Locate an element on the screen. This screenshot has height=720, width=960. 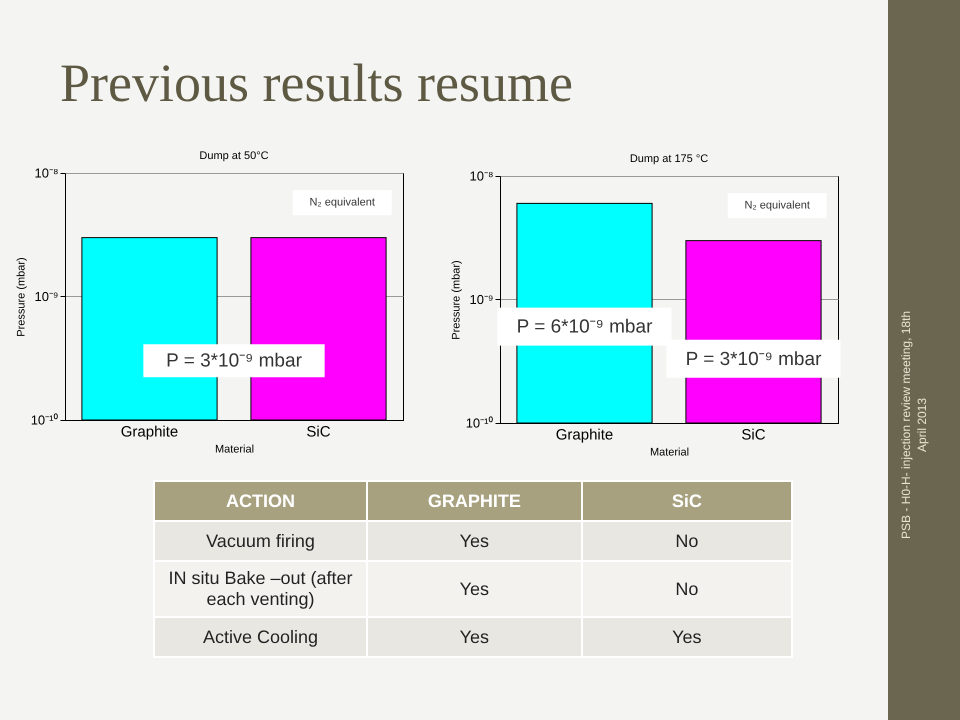
category-label: Vacuum firing is located at coordinates (260, 540).